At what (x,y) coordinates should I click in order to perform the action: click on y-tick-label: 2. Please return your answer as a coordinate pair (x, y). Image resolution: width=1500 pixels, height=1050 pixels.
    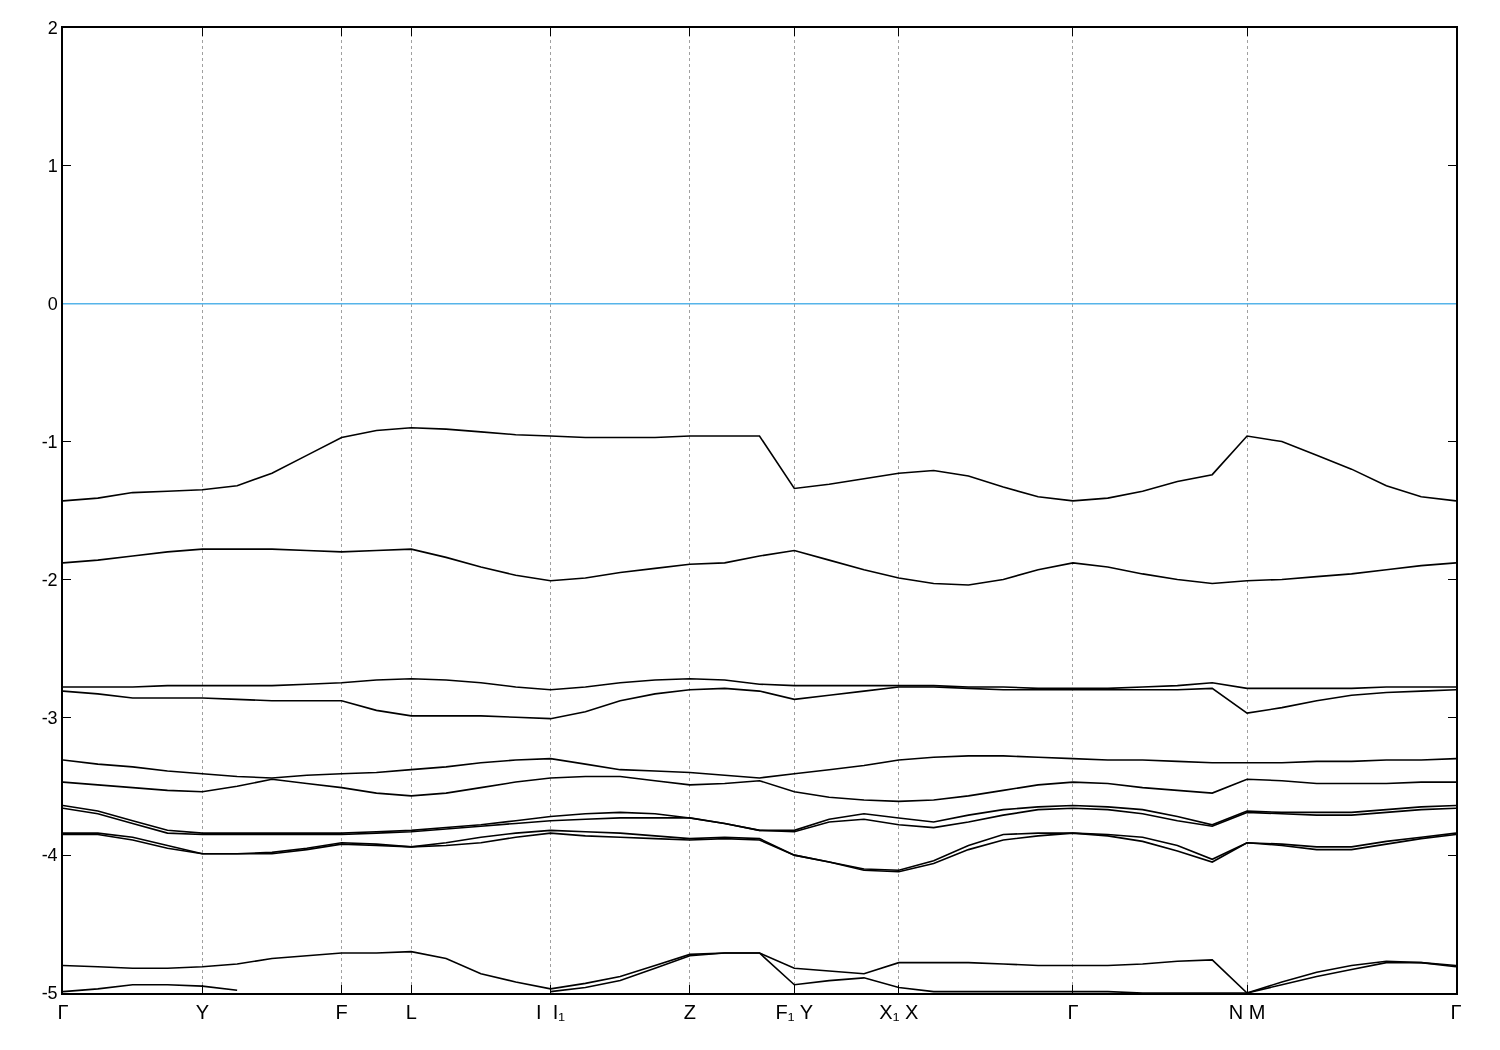
    Looking at the image, I should click on (52, 28).